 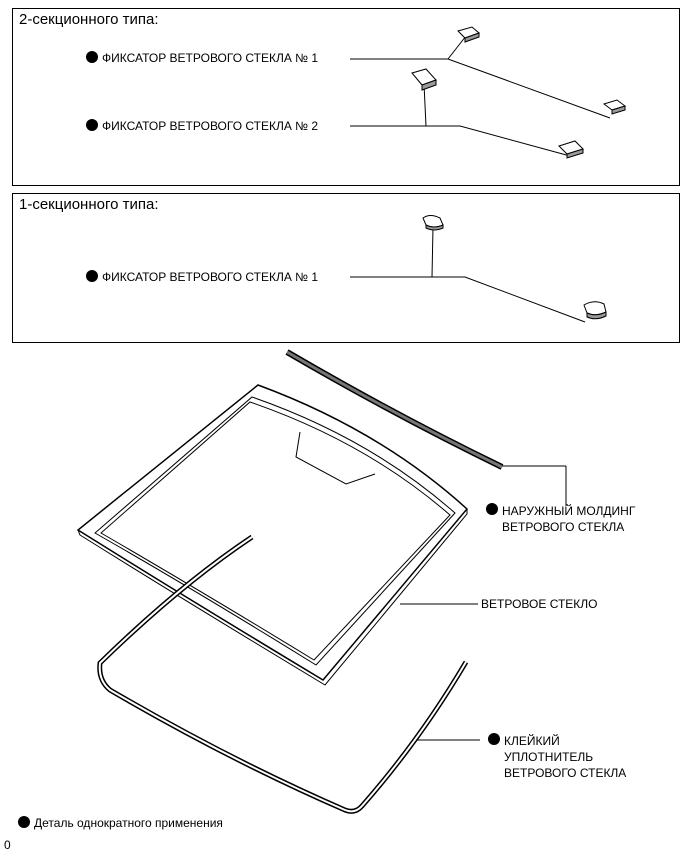 I want to click on retainer-1-leader-one-section, so click(x=468, y=274).